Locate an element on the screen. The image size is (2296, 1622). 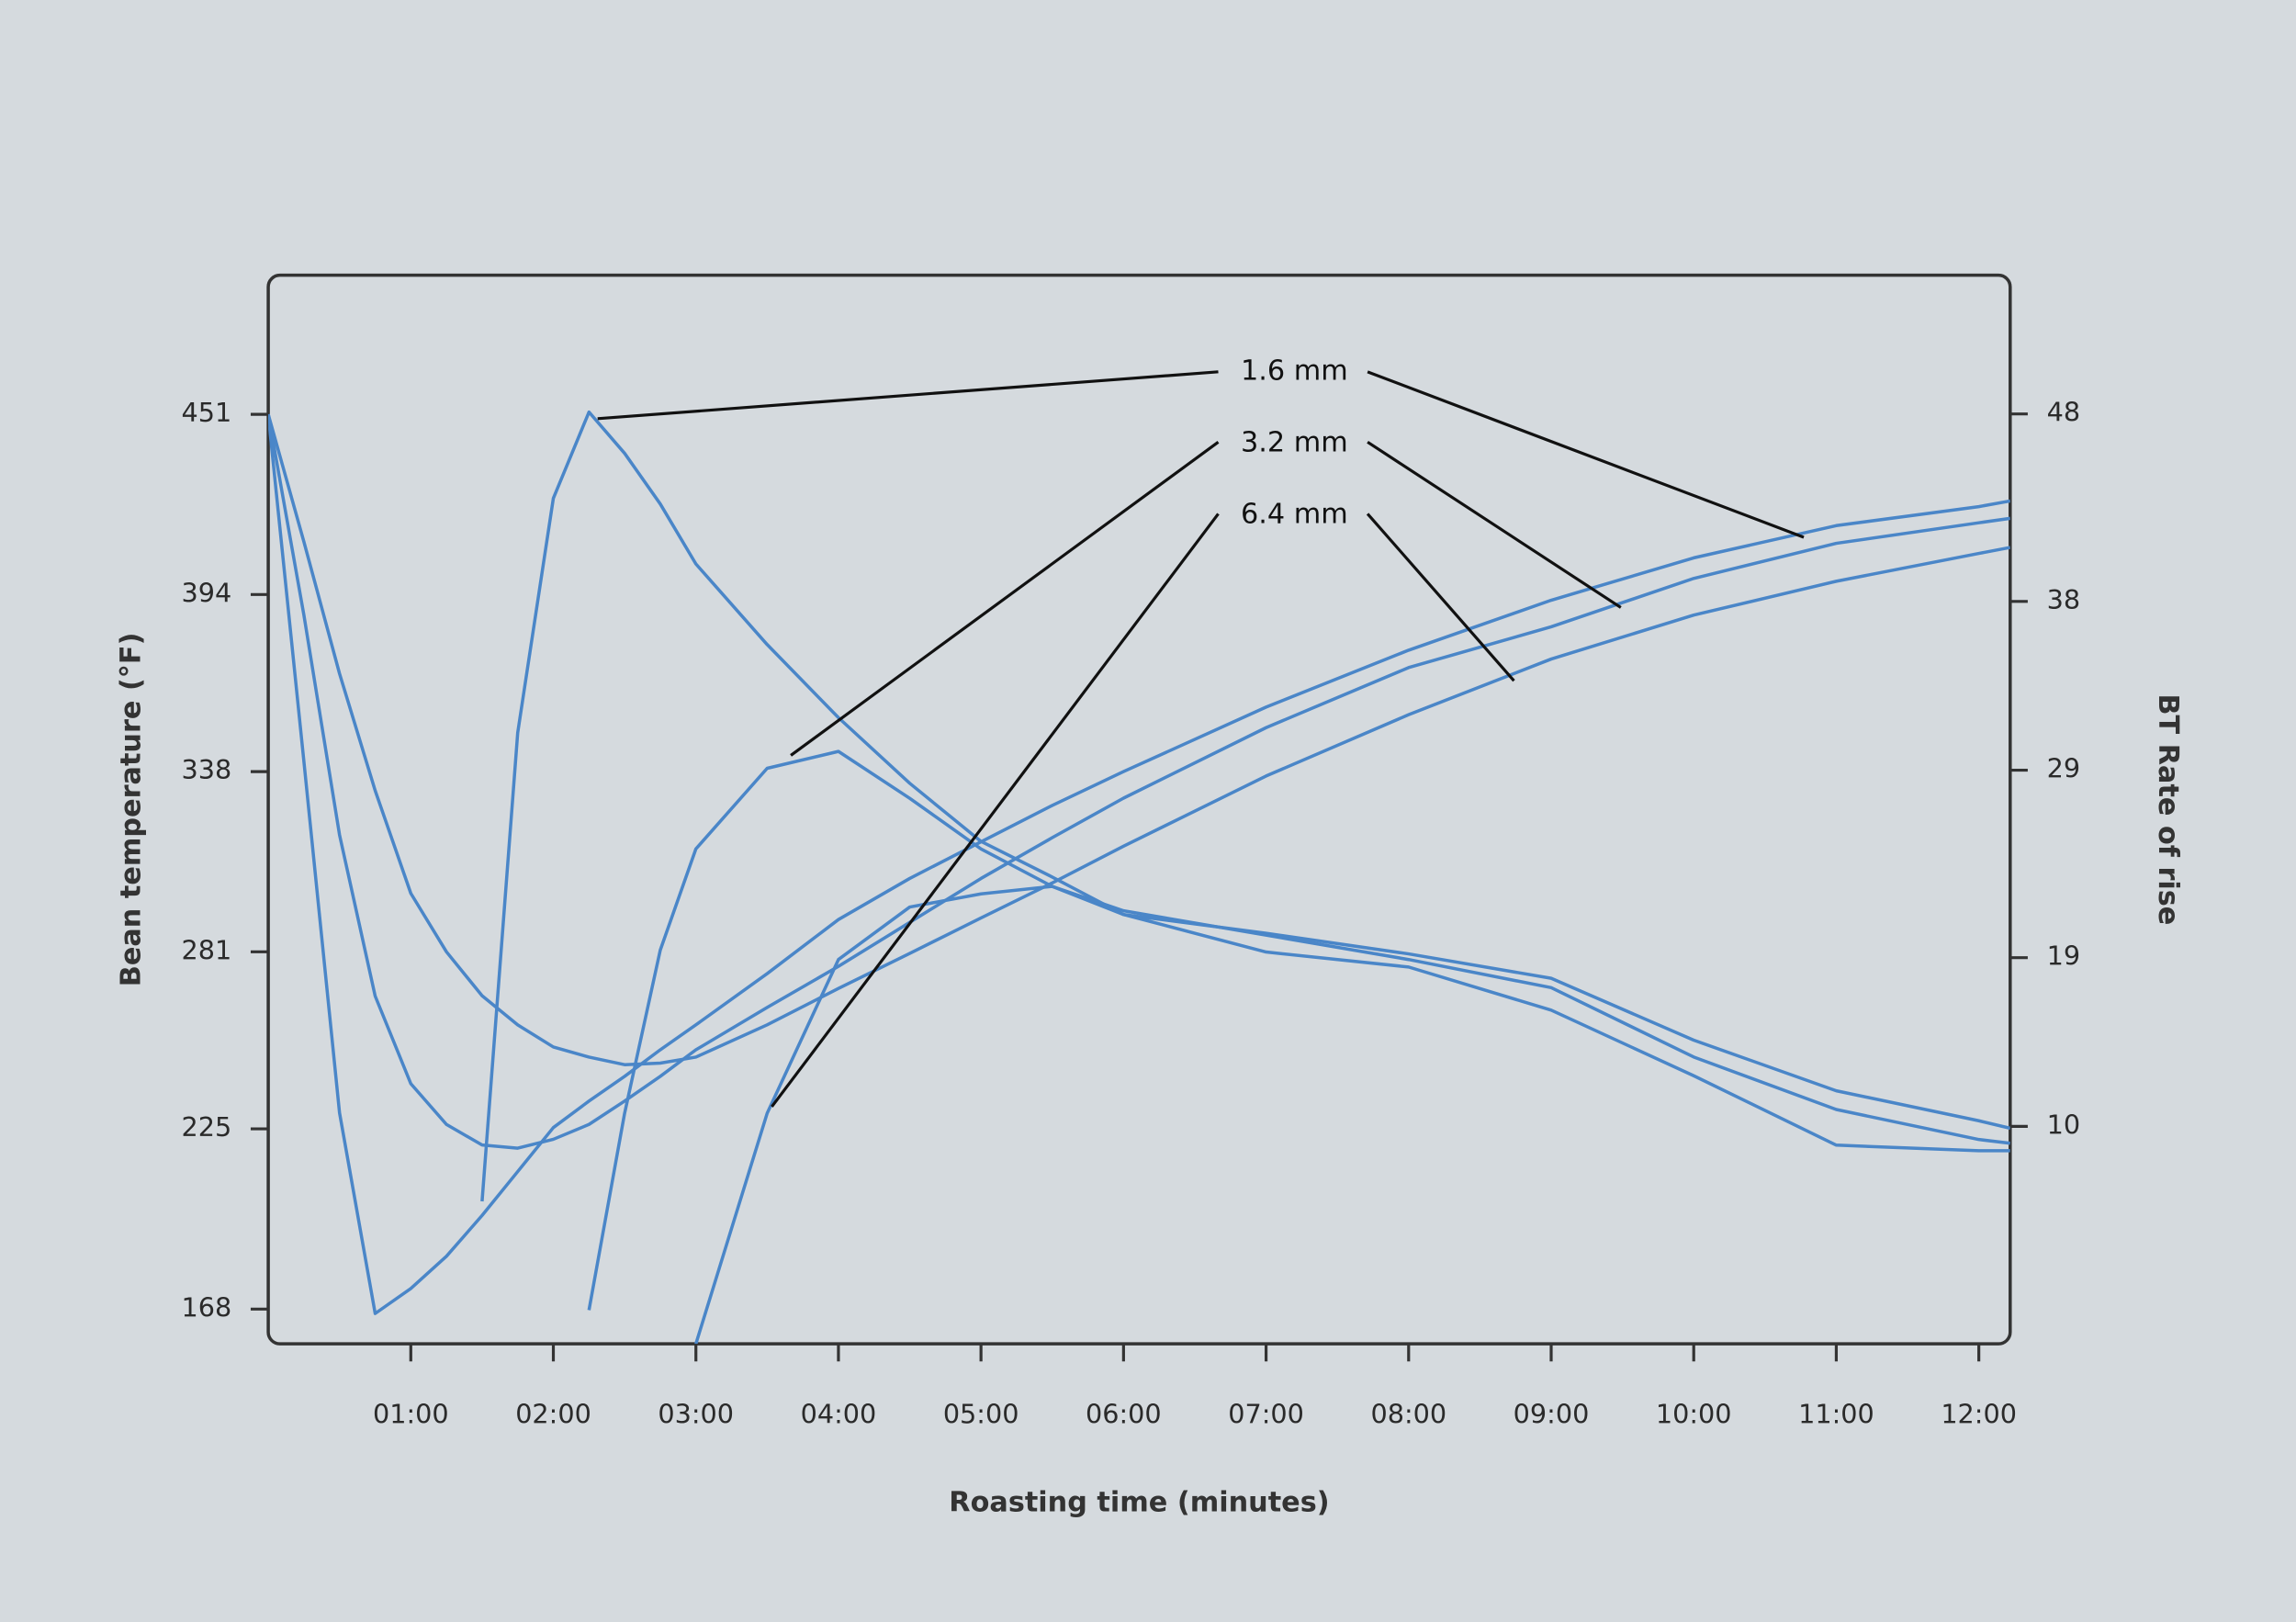
y-tick-label: 338 is located at coordinates (207, 770).